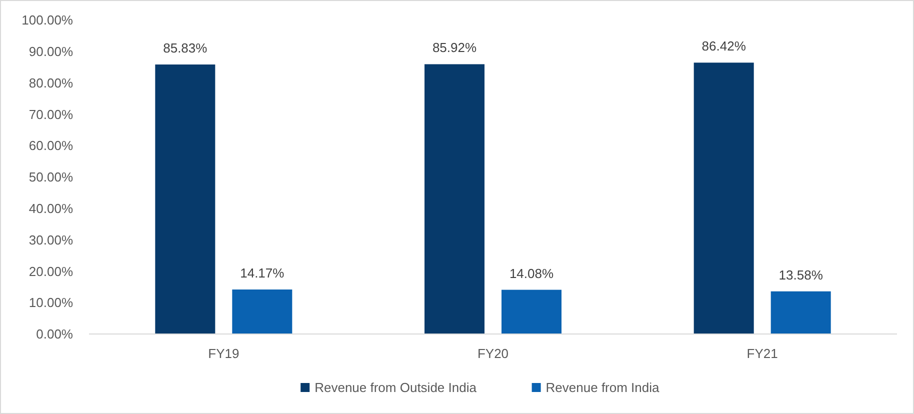 The height and width of the screenshot is (414, 914). Describe the element at coordinates (396, 387) in the screenshot. I see `legend-label: Revenue from Outside India` at that location.